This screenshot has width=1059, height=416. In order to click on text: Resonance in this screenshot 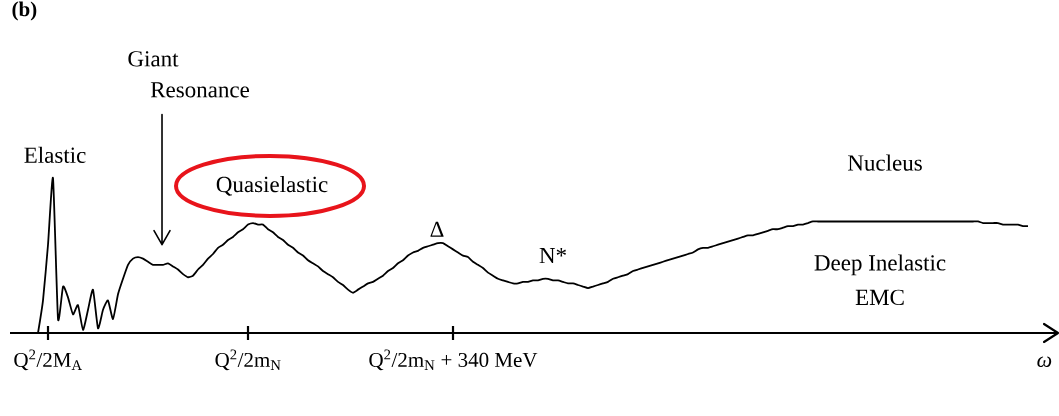, I will do `click(200, 90)`.